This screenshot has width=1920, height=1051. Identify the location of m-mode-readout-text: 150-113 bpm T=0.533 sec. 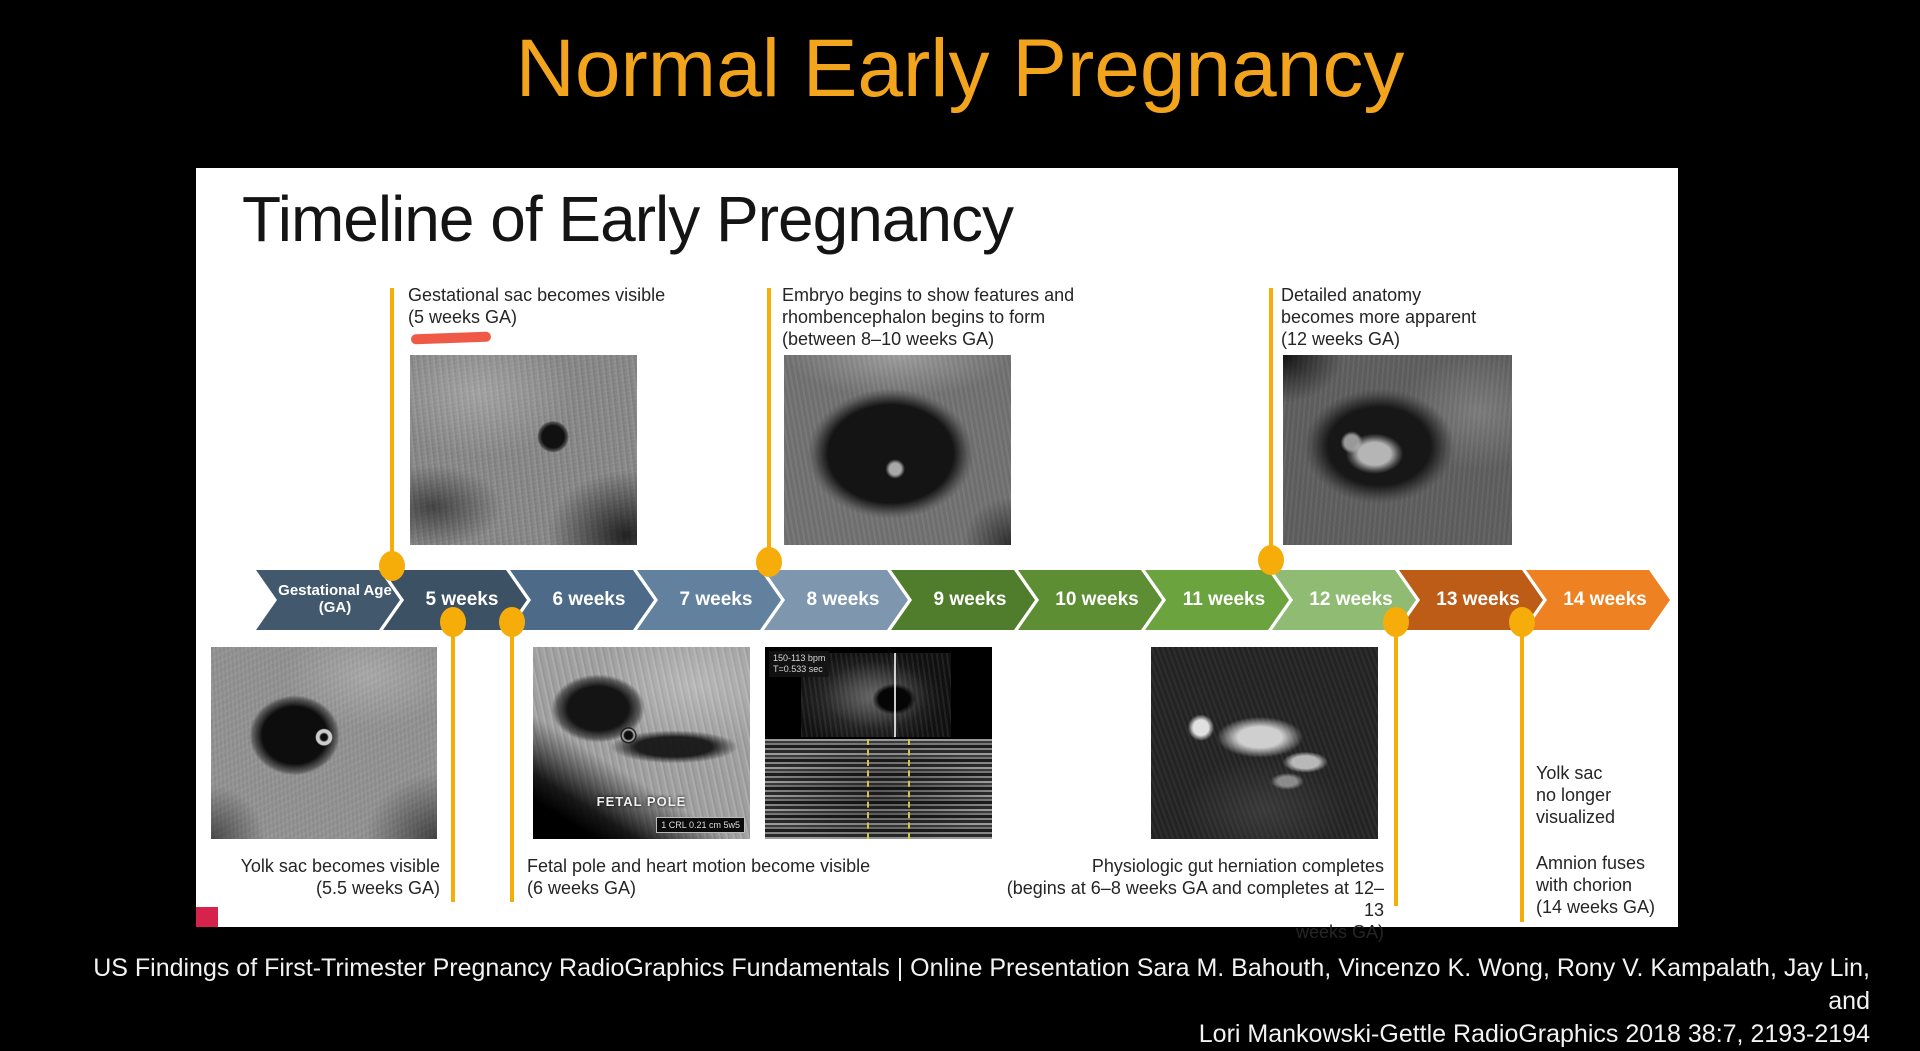
(799, 664).